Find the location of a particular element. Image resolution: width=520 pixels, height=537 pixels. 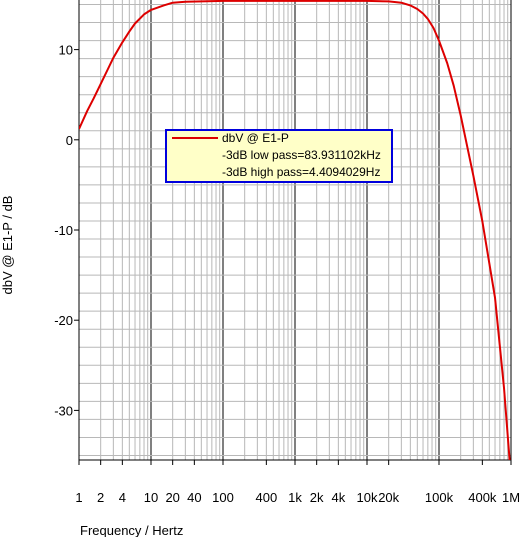

x-tick-label: 100 is located at coordinates (223, 497).